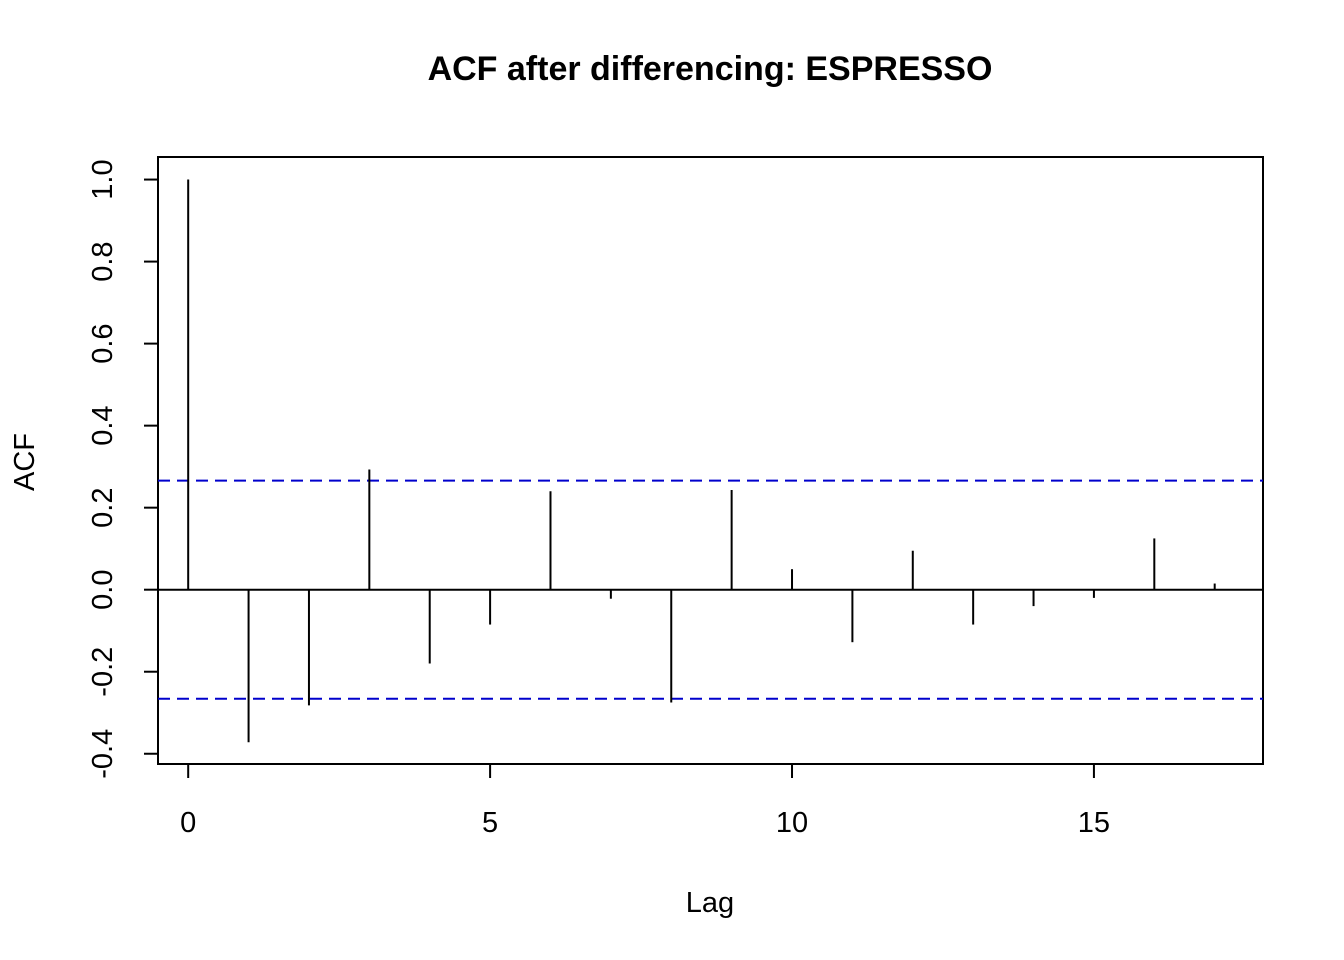 The width and height of the screenshot is (1344, 960). Describe the element at coordinates (103, 179) in the screenshot. I see `y-tick-label: 1.0` at that location.